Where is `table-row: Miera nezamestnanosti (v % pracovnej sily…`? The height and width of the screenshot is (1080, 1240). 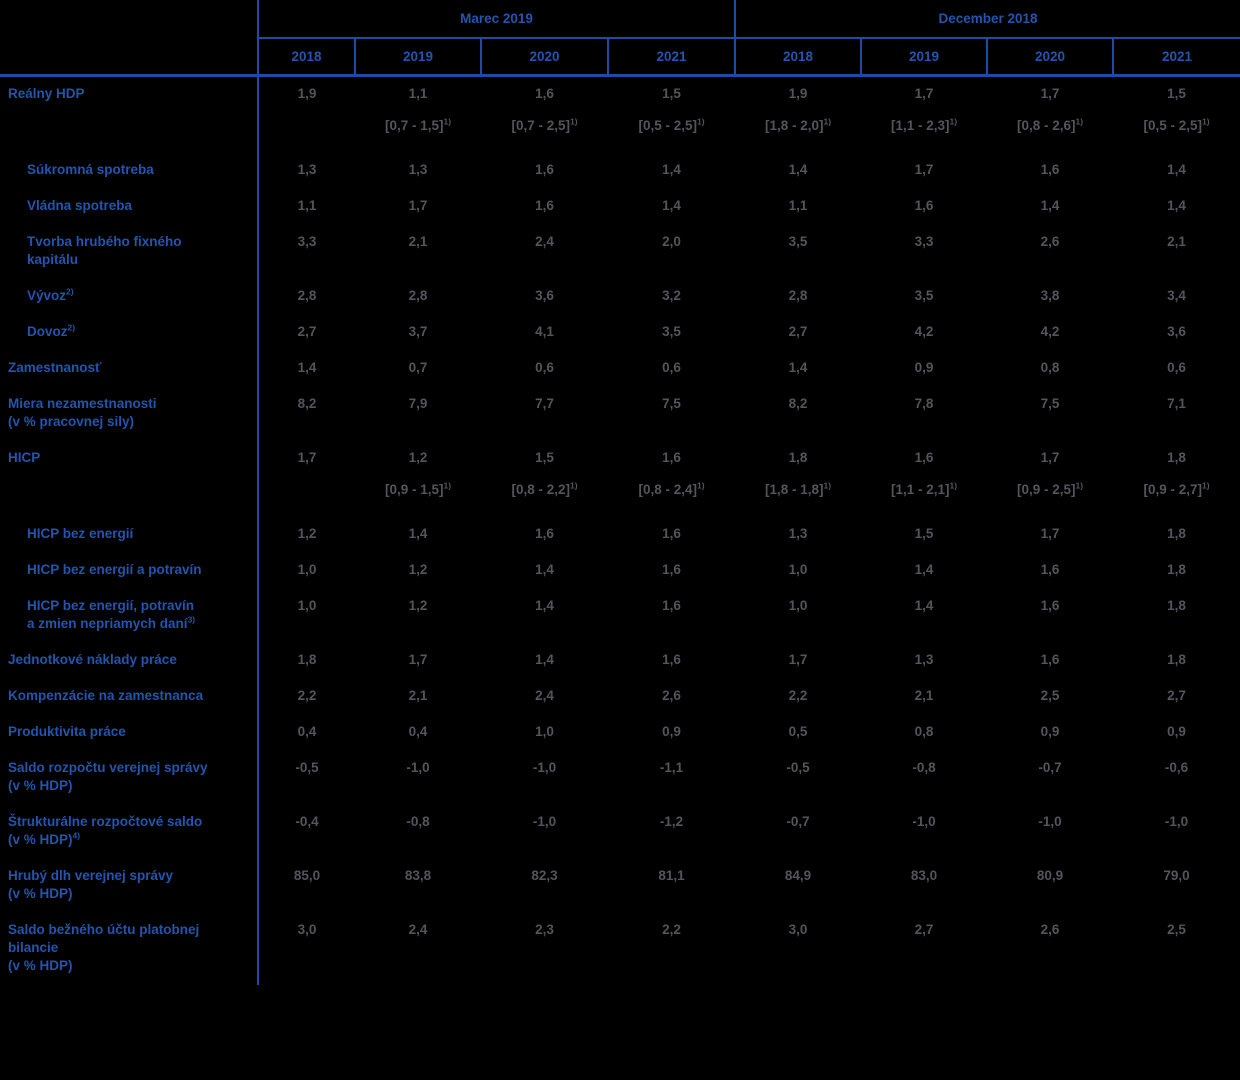 table-row: Miera nezamestnanosti (v % pracovnej sily… is located at coordinates (620, 414).